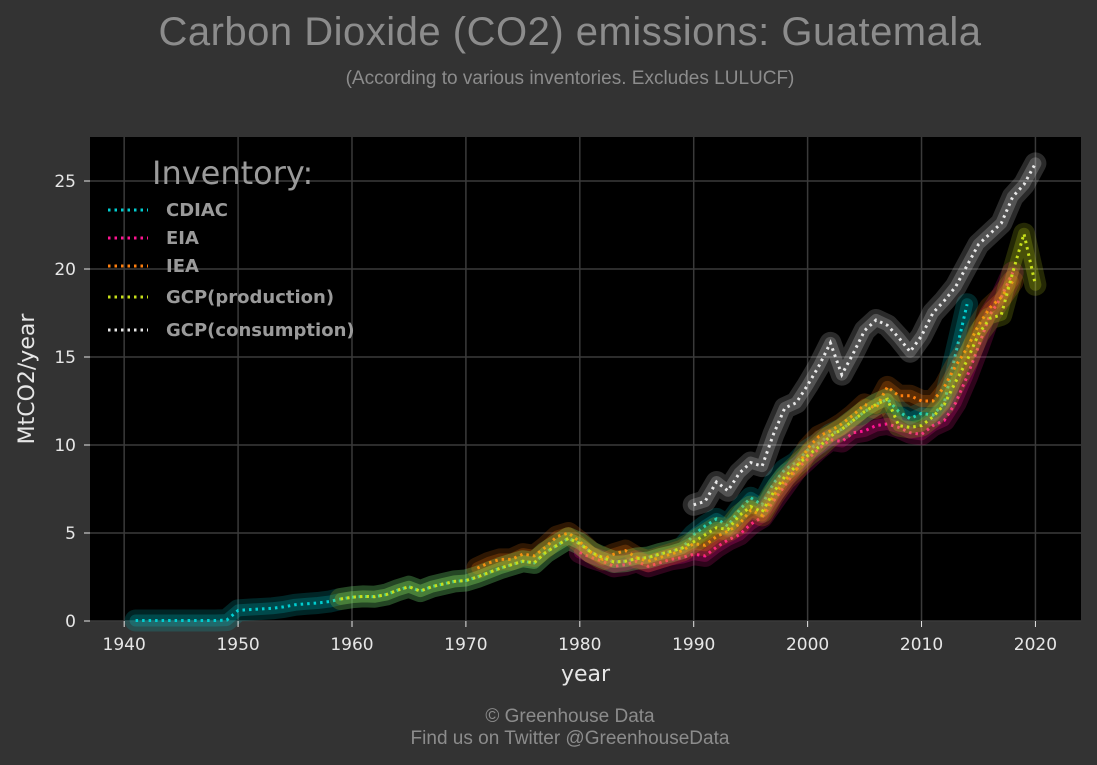 This screenshot has height=765, width=1097. What do you see at coordinates (693, 645) in the screenshot?
I see `x-tick-label: 1990` at bounding box center [693, 645].